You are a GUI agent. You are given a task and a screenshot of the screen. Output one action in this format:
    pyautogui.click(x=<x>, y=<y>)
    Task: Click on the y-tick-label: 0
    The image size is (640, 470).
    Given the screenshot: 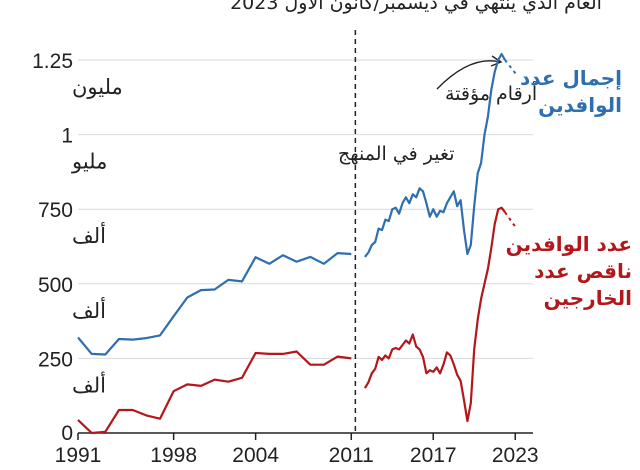 What is the action you would take?
    pyautogui.click(x=67, y=433)
    